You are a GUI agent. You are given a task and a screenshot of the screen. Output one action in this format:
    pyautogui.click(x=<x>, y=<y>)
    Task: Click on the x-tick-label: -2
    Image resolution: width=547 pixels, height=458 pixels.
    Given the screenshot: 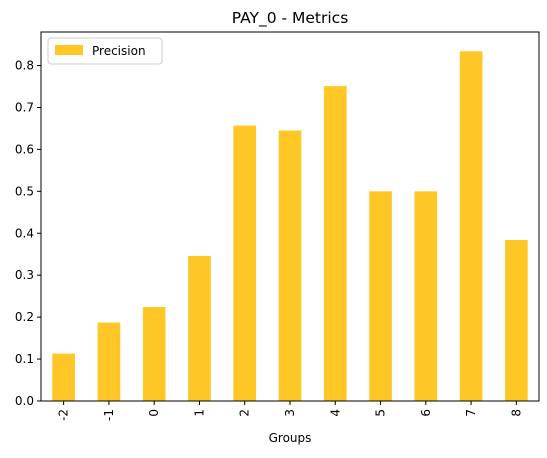 What is the action you would take?
    pyautogui.click(x=64, y=415)
    